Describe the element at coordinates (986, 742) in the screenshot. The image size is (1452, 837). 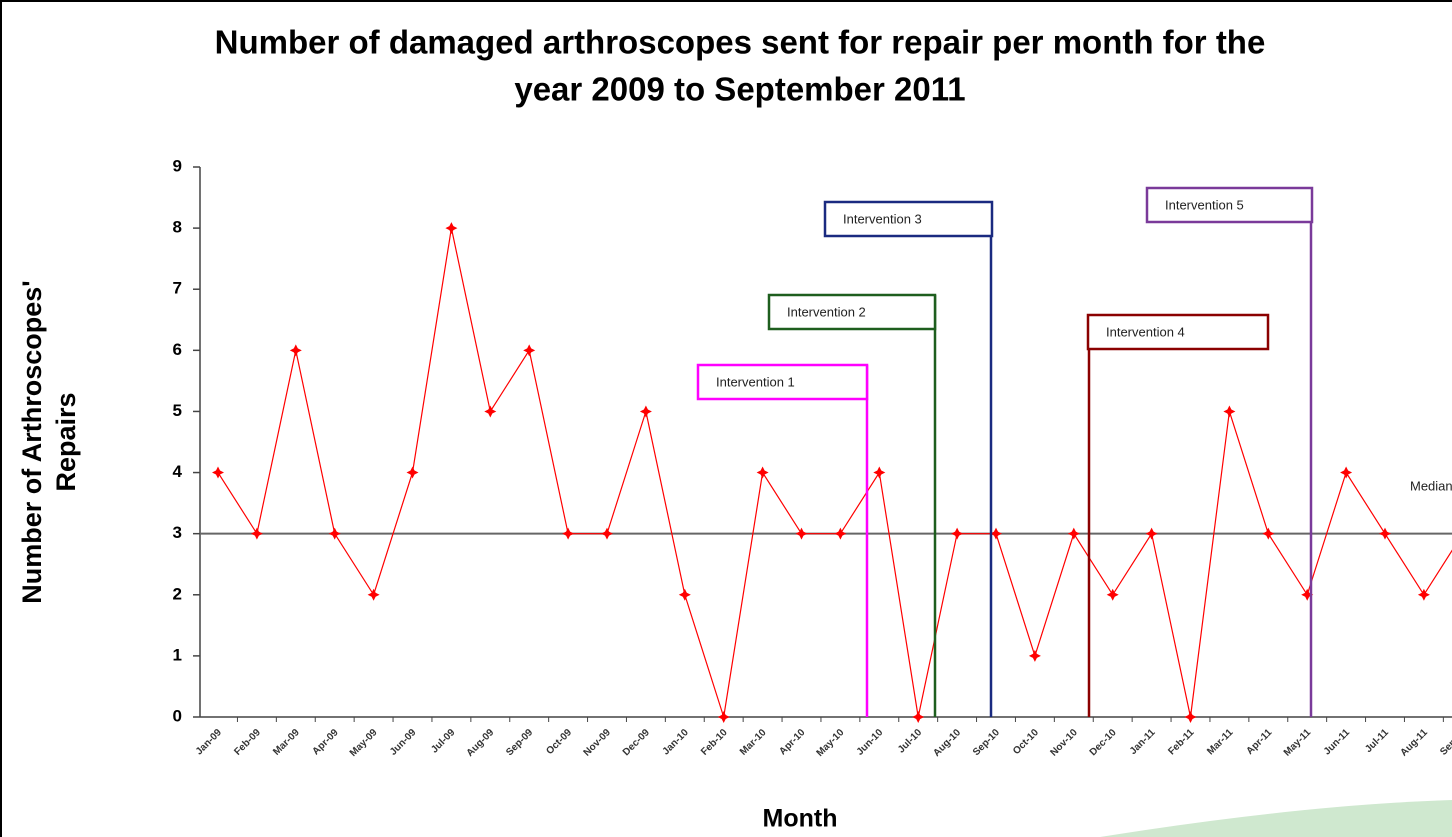
I see `x-tick-label: Sep-10` at that location.